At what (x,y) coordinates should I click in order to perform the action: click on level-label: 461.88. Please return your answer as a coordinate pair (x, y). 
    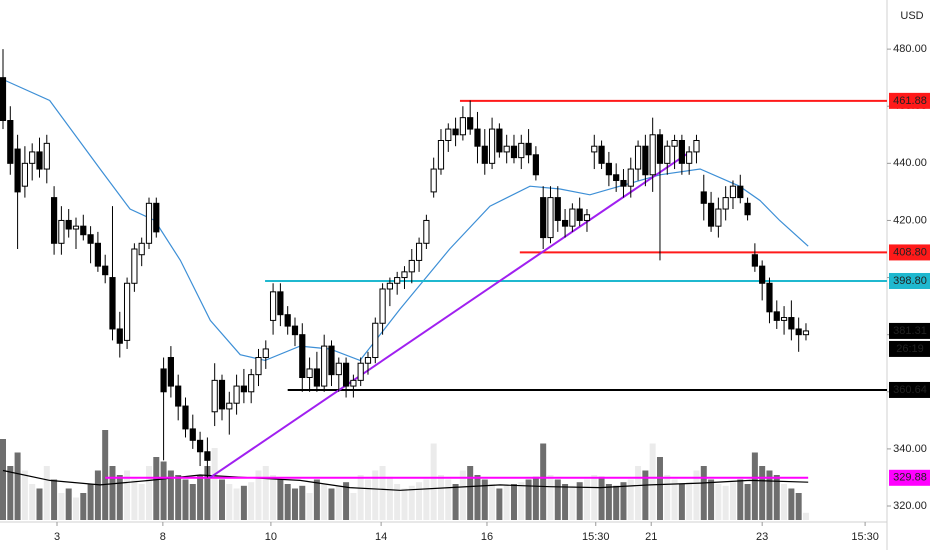
    Looking at the image, I should click on (910, 101).